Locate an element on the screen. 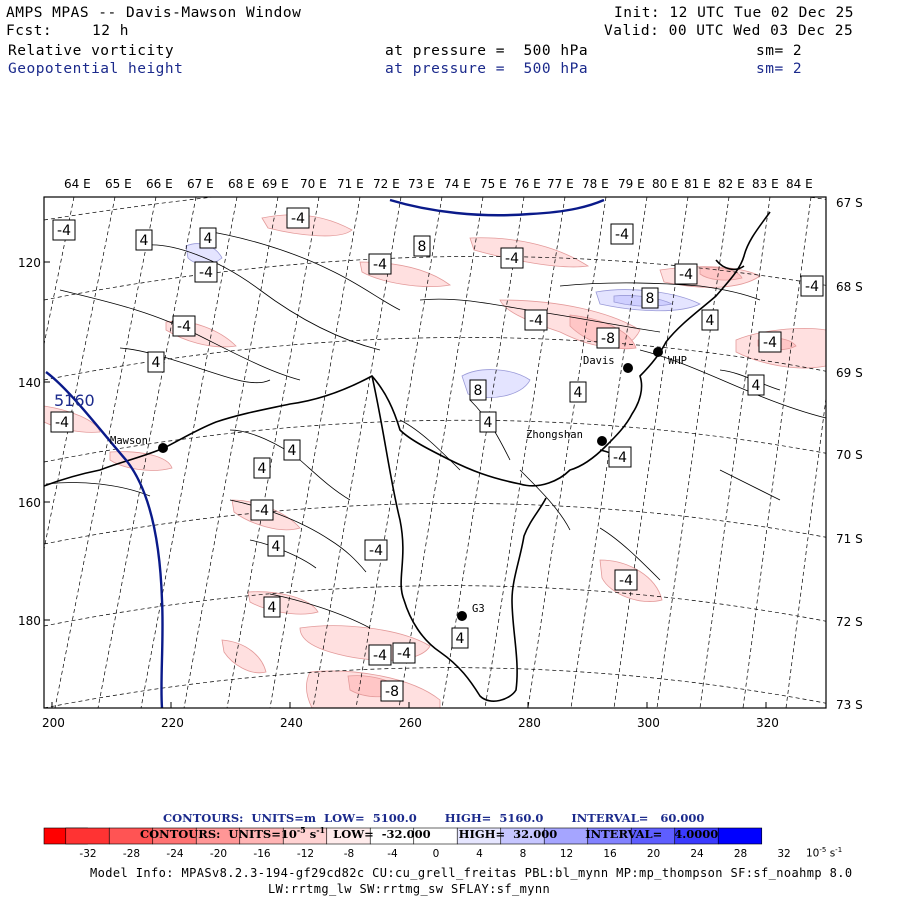  height-contour-label: 5160 is located at coordinates (74, 400).